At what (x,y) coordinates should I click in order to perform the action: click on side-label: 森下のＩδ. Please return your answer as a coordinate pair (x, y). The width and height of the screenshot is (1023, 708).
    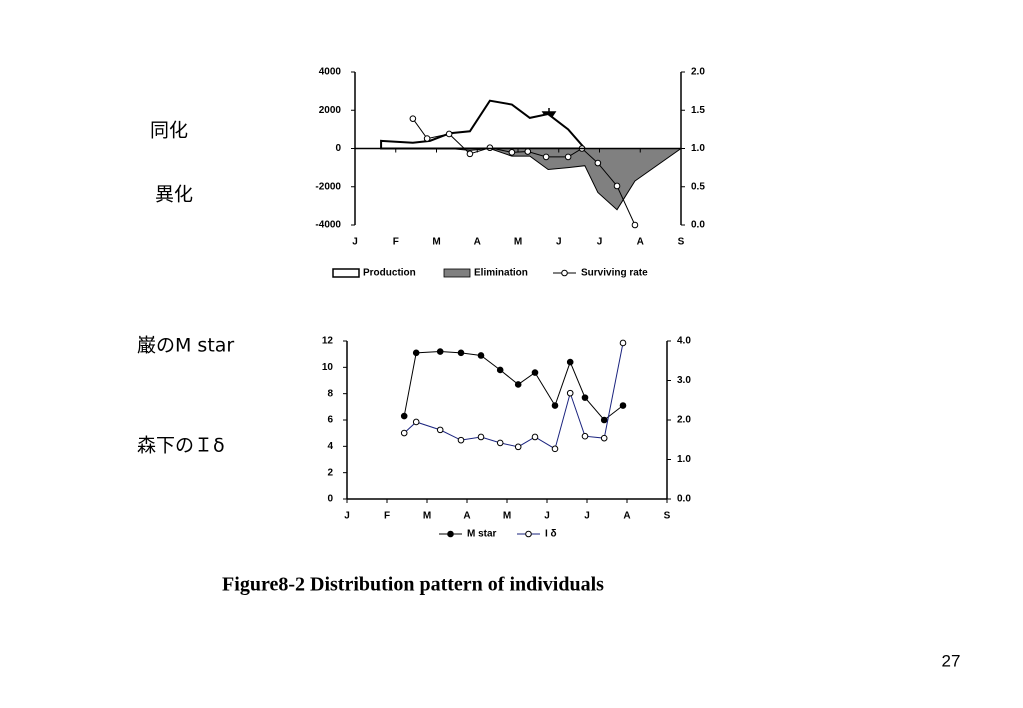
    Looking at the image, I should click on (181, 446).